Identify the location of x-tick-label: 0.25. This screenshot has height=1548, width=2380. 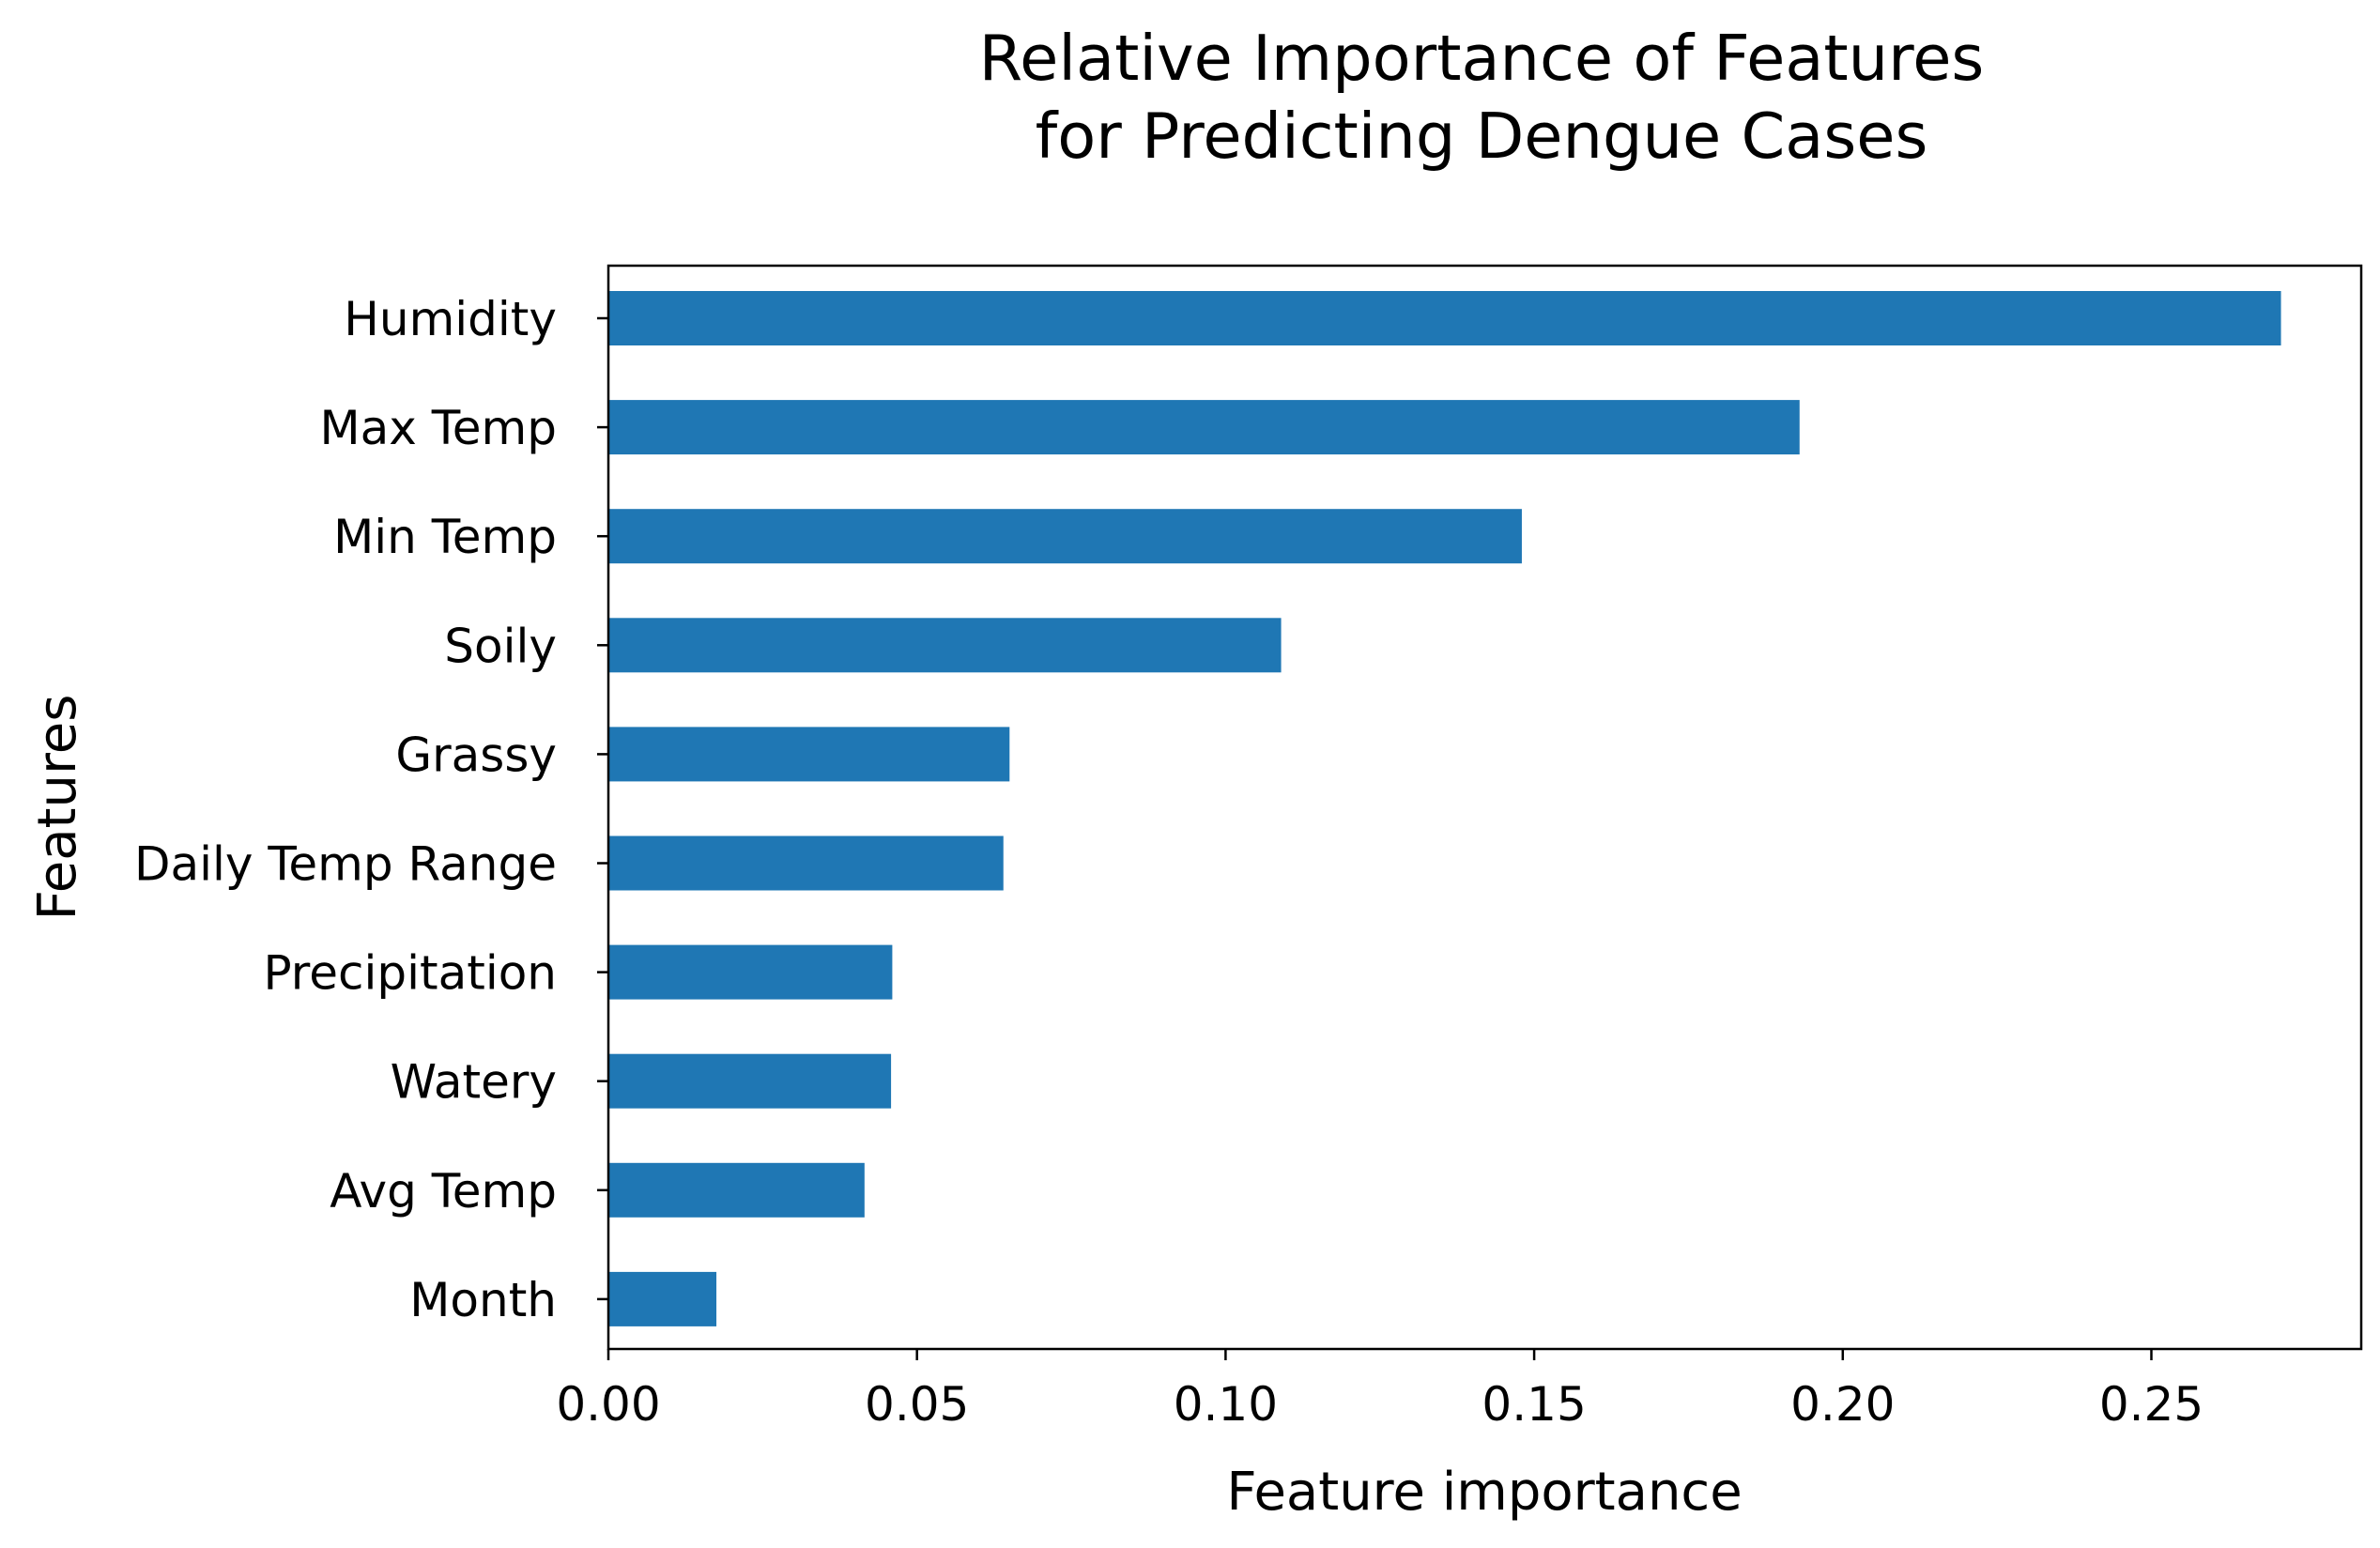
(2151, 1404).